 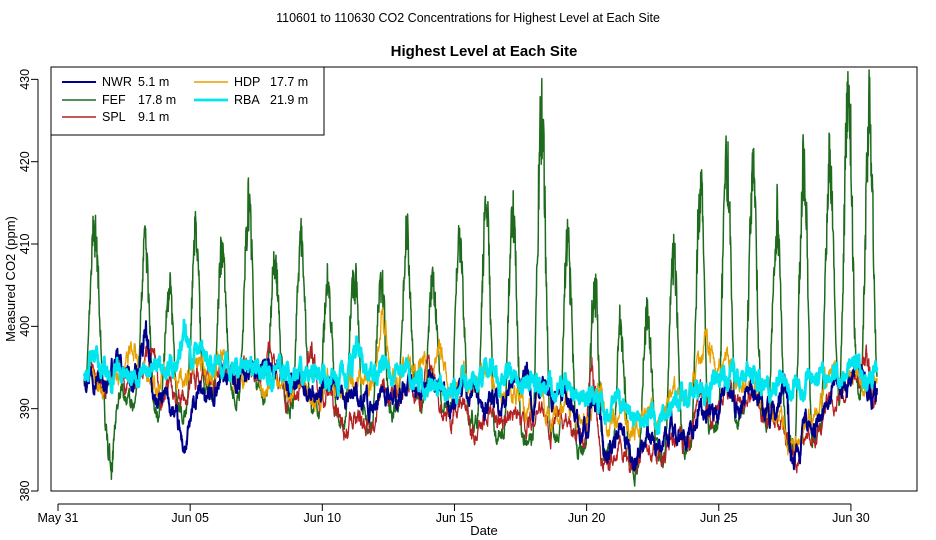 I want to click on x-tick-label: Jun 30, so click(x=851, y=518).